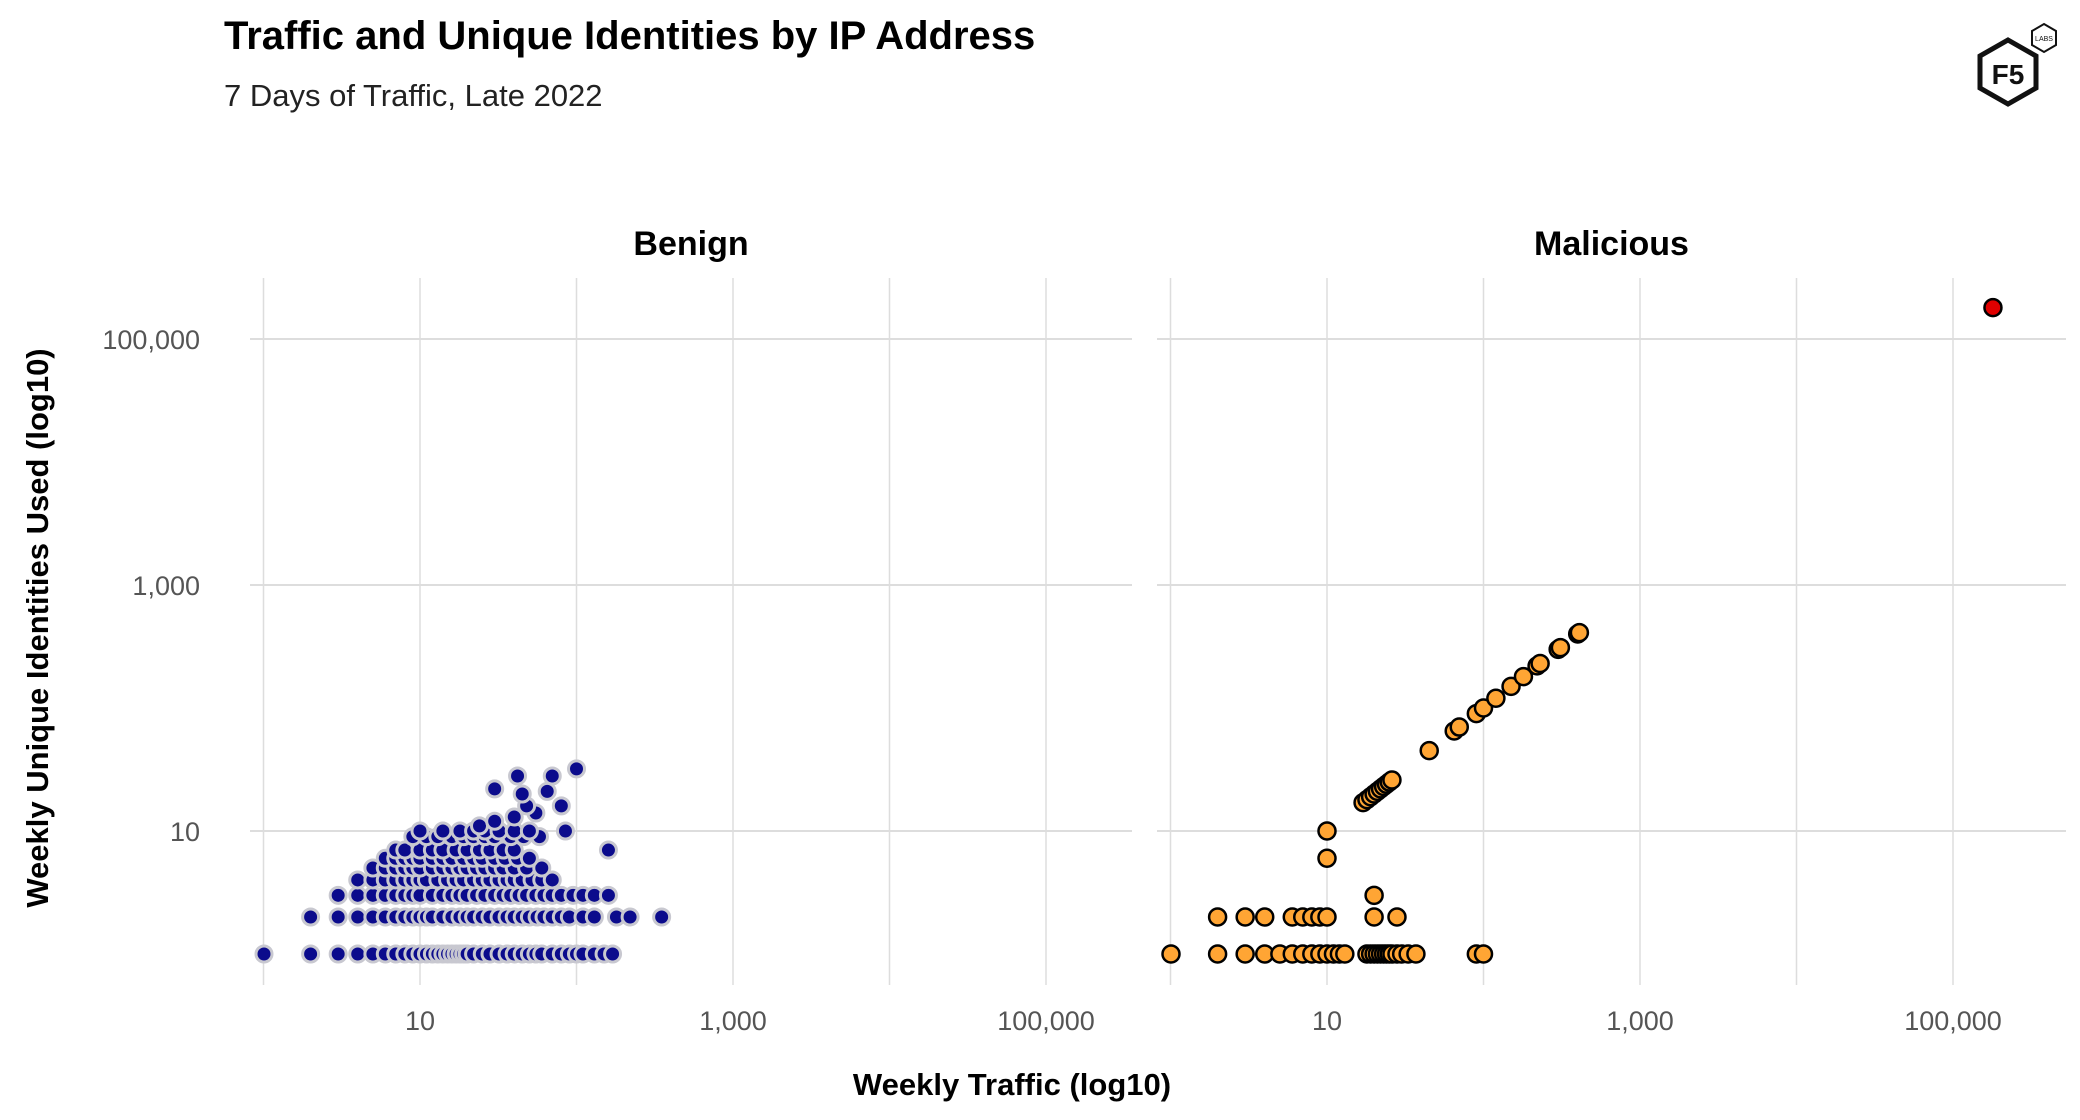 Image resolution: width=2080 pixels, height=1120 pixels. Describe the element at coordinates (37, 627) in the screenshot. I see `y-axis-title: Weekly Unique Identities Used (log10)` at that location.